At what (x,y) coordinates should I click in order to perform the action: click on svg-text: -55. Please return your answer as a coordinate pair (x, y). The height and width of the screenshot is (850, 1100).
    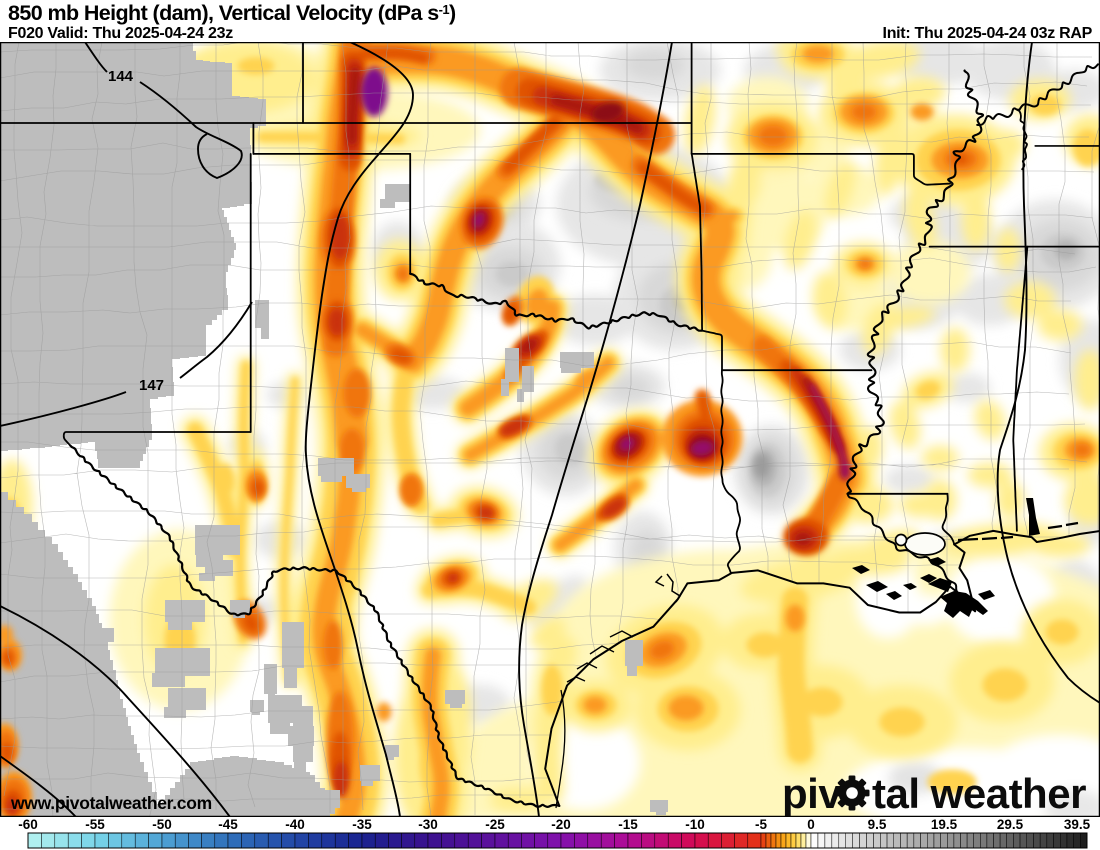
    Looking at the image, I should click on (95, 824).